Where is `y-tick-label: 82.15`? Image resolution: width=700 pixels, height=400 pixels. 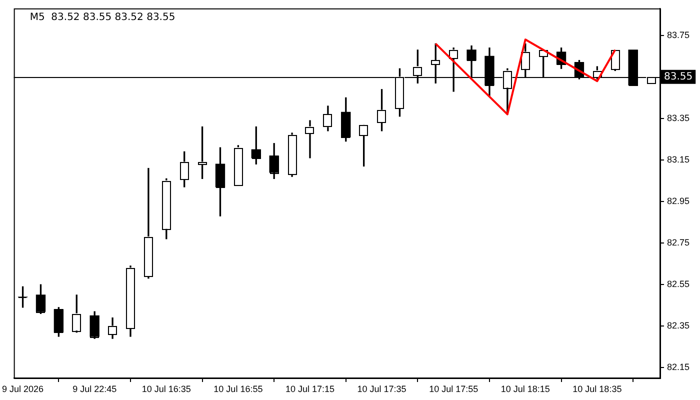 y-tick-label: 82.15 is located at coordinates (678, 367).